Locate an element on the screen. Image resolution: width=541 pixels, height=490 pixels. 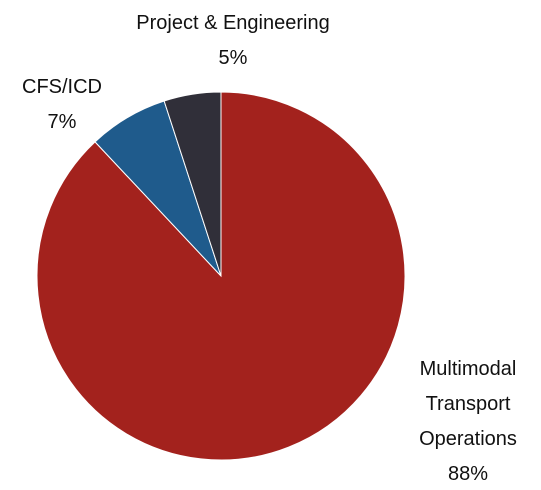
value-label: 88% is located at coordinates (468, 474).